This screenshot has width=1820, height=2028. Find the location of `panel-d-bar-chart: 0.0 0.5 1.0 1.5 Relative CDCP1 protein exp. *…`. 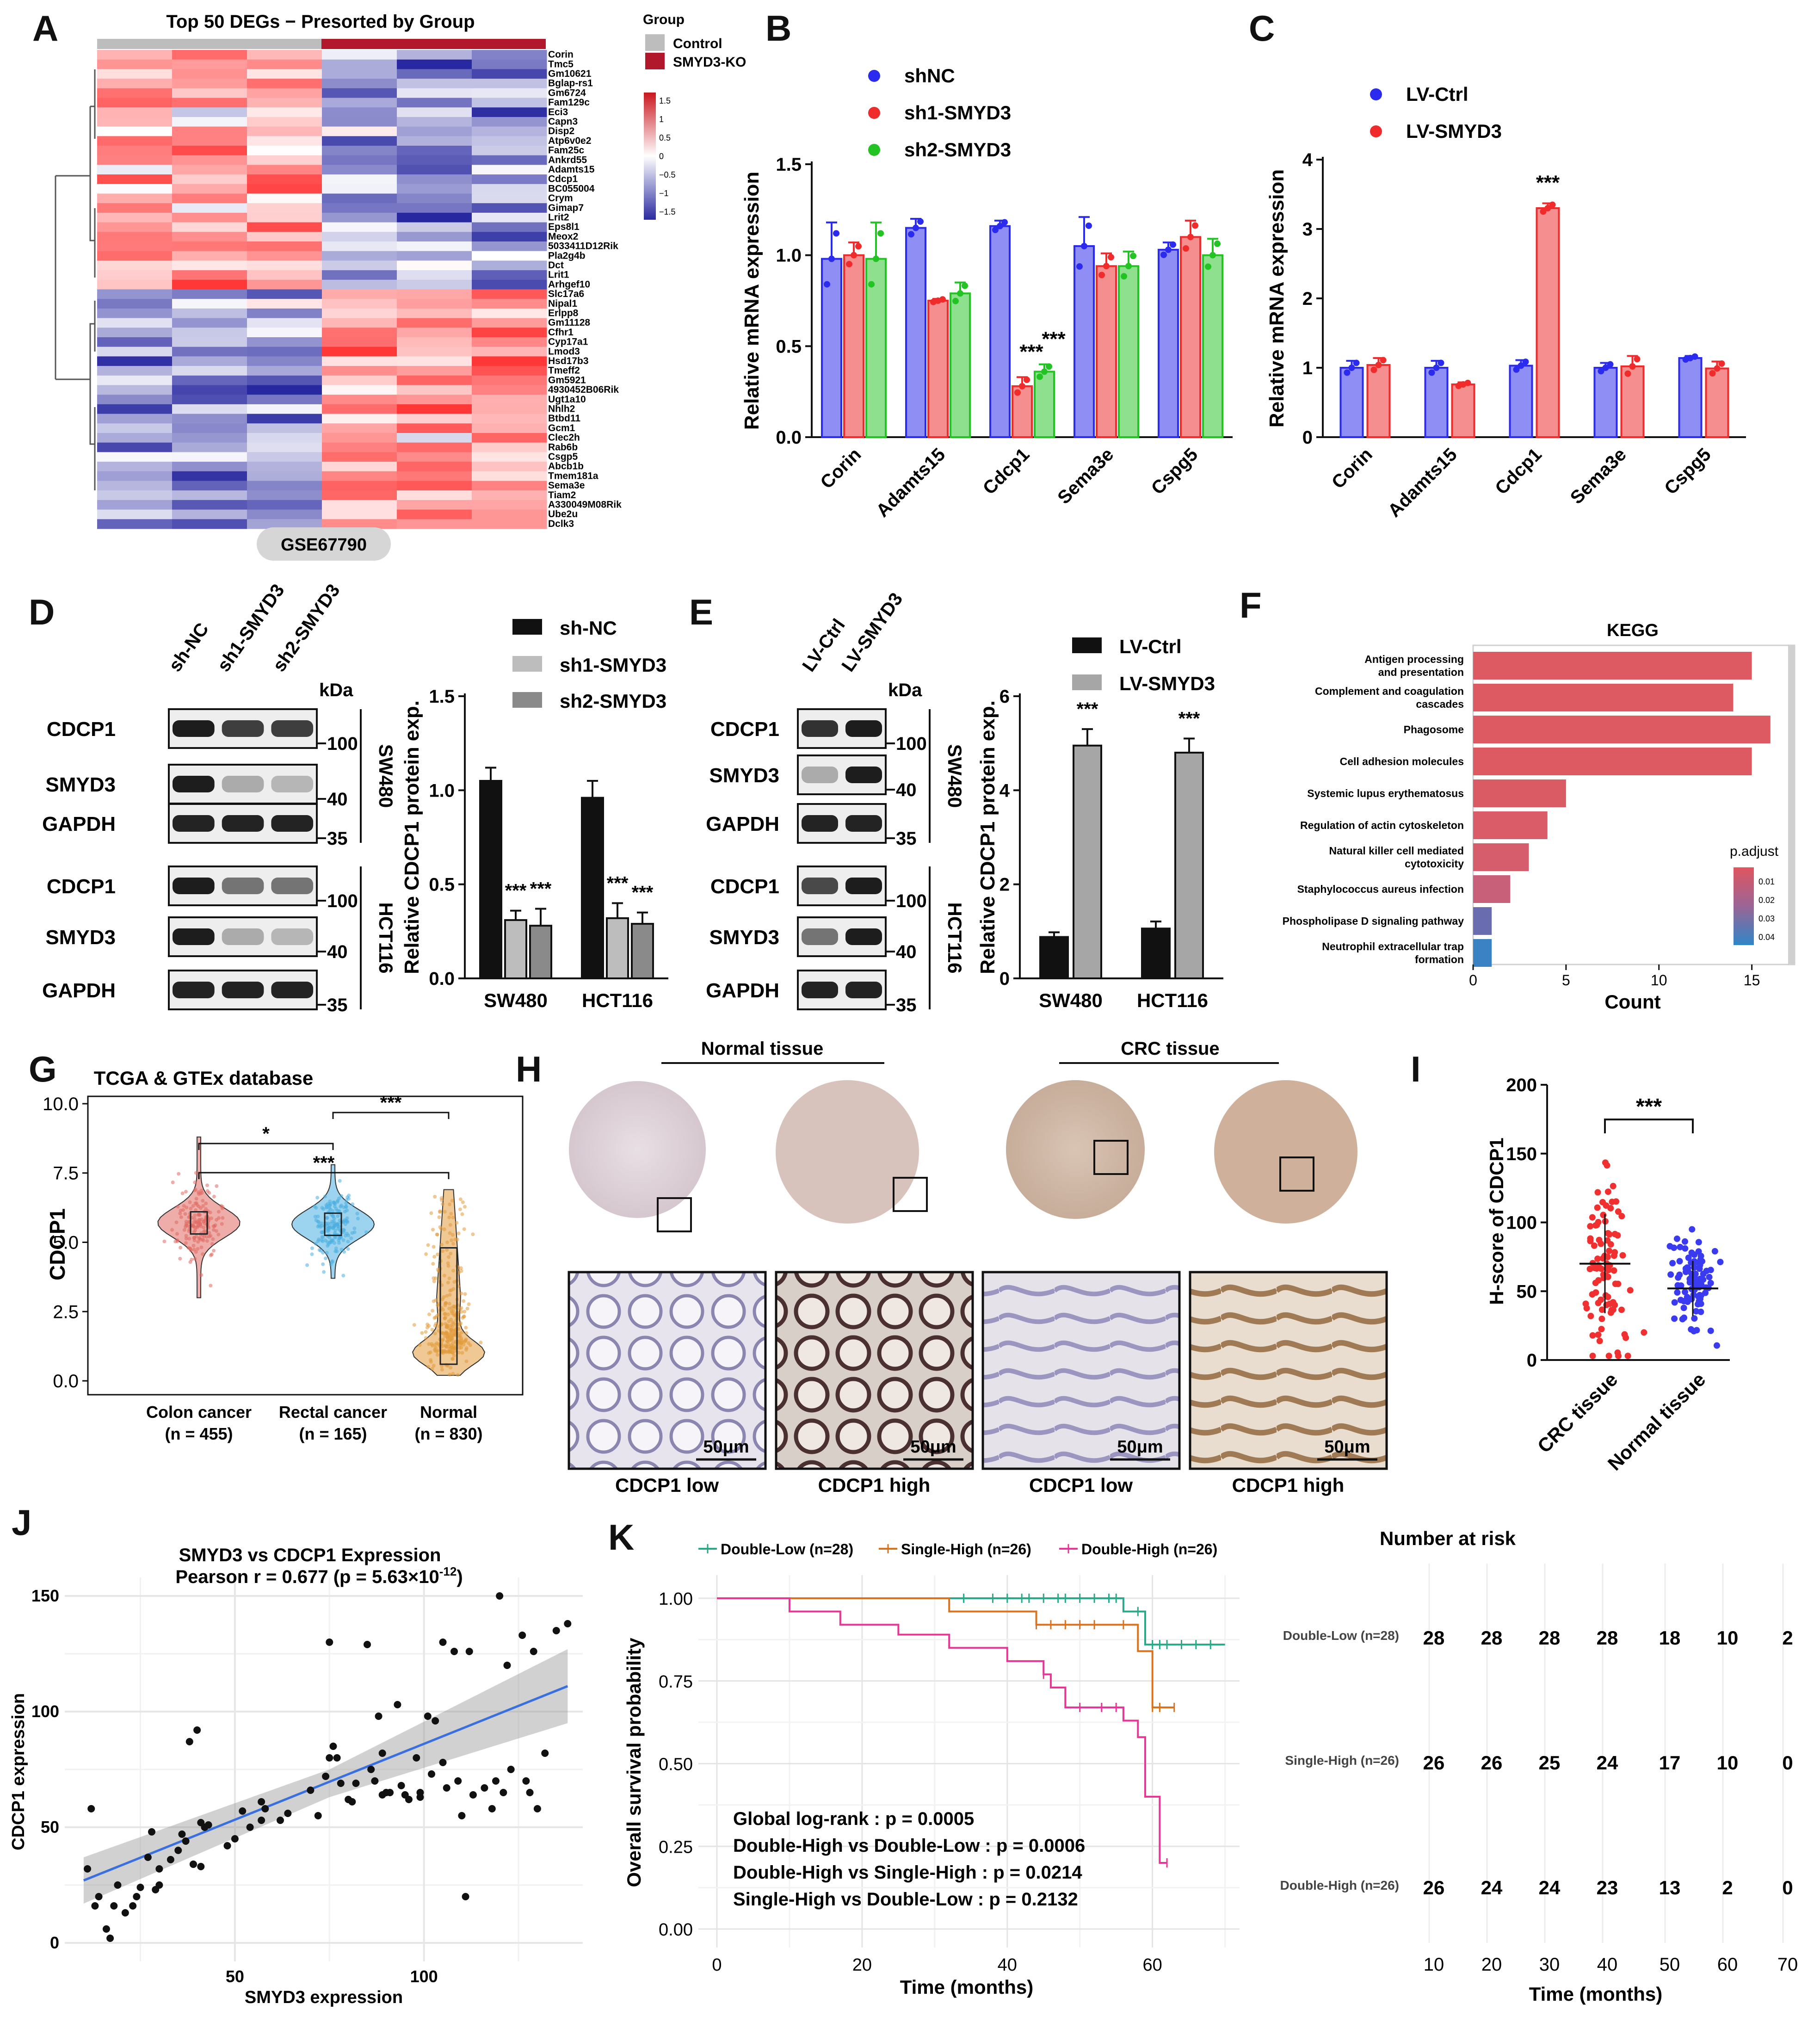

panel-d-bar-chart: 0.0 0.5 1.0 1.5 Relative CDCP1 protein exp. *… is located at coordinates (534, 814).